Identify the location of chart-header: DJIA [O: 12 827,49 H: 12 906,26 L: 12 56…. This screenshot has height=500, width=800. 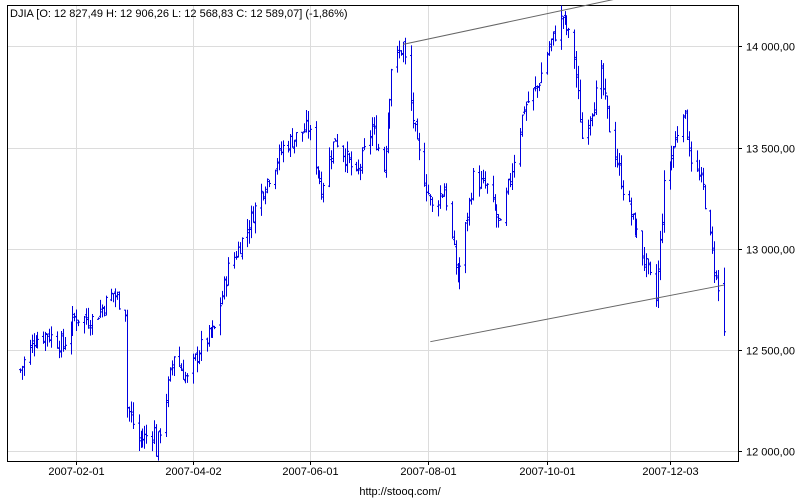
(179, 14).